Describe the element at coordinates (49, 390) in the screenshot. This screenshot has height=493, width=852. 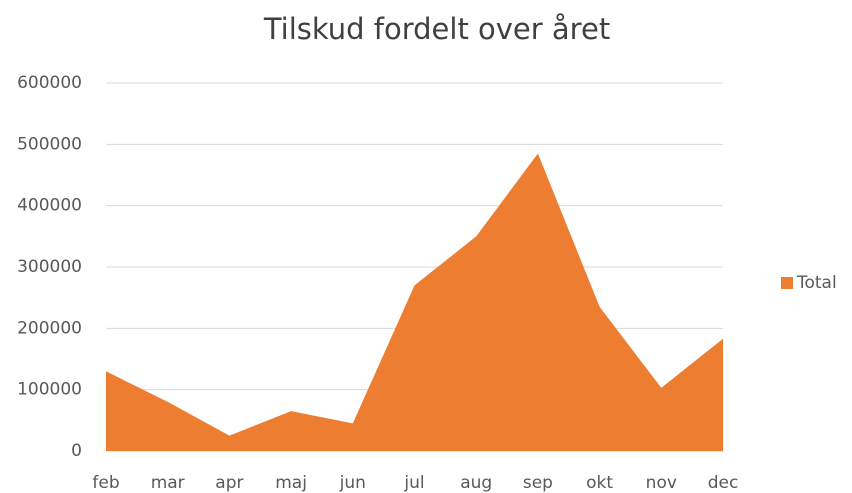
I see `y-tick-label: 100000` at that location.